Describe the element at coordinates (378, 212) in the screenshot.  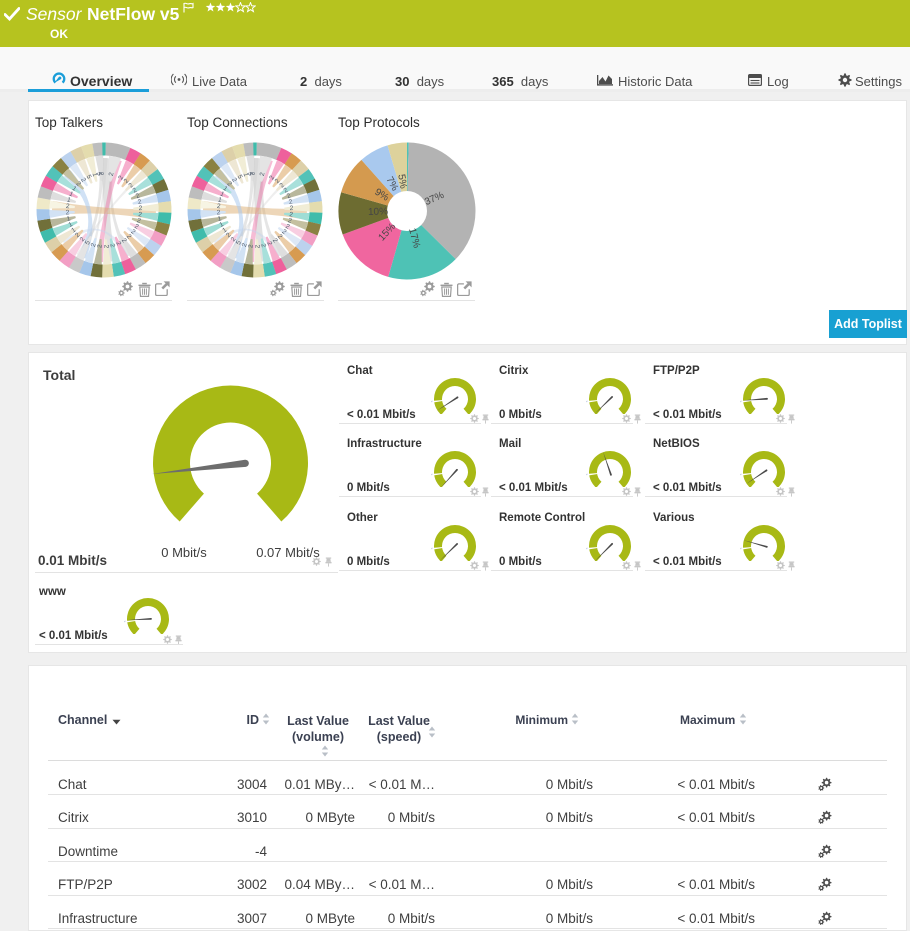
I see `svg-text: 10%` at that location.